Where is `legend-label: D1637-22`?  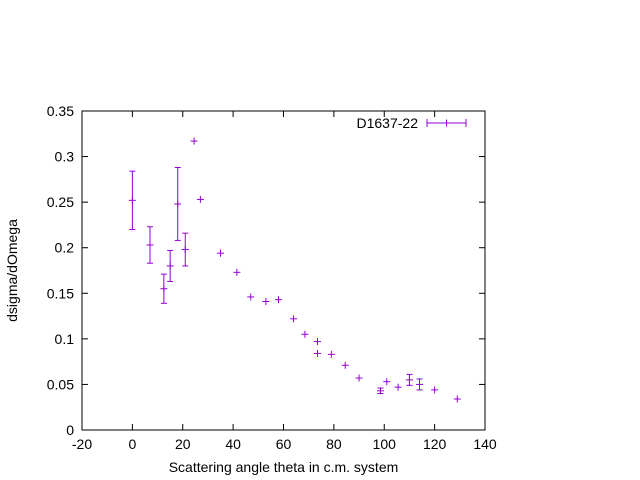
legend-label: D1637-22 is located at coordinates (388, 123).